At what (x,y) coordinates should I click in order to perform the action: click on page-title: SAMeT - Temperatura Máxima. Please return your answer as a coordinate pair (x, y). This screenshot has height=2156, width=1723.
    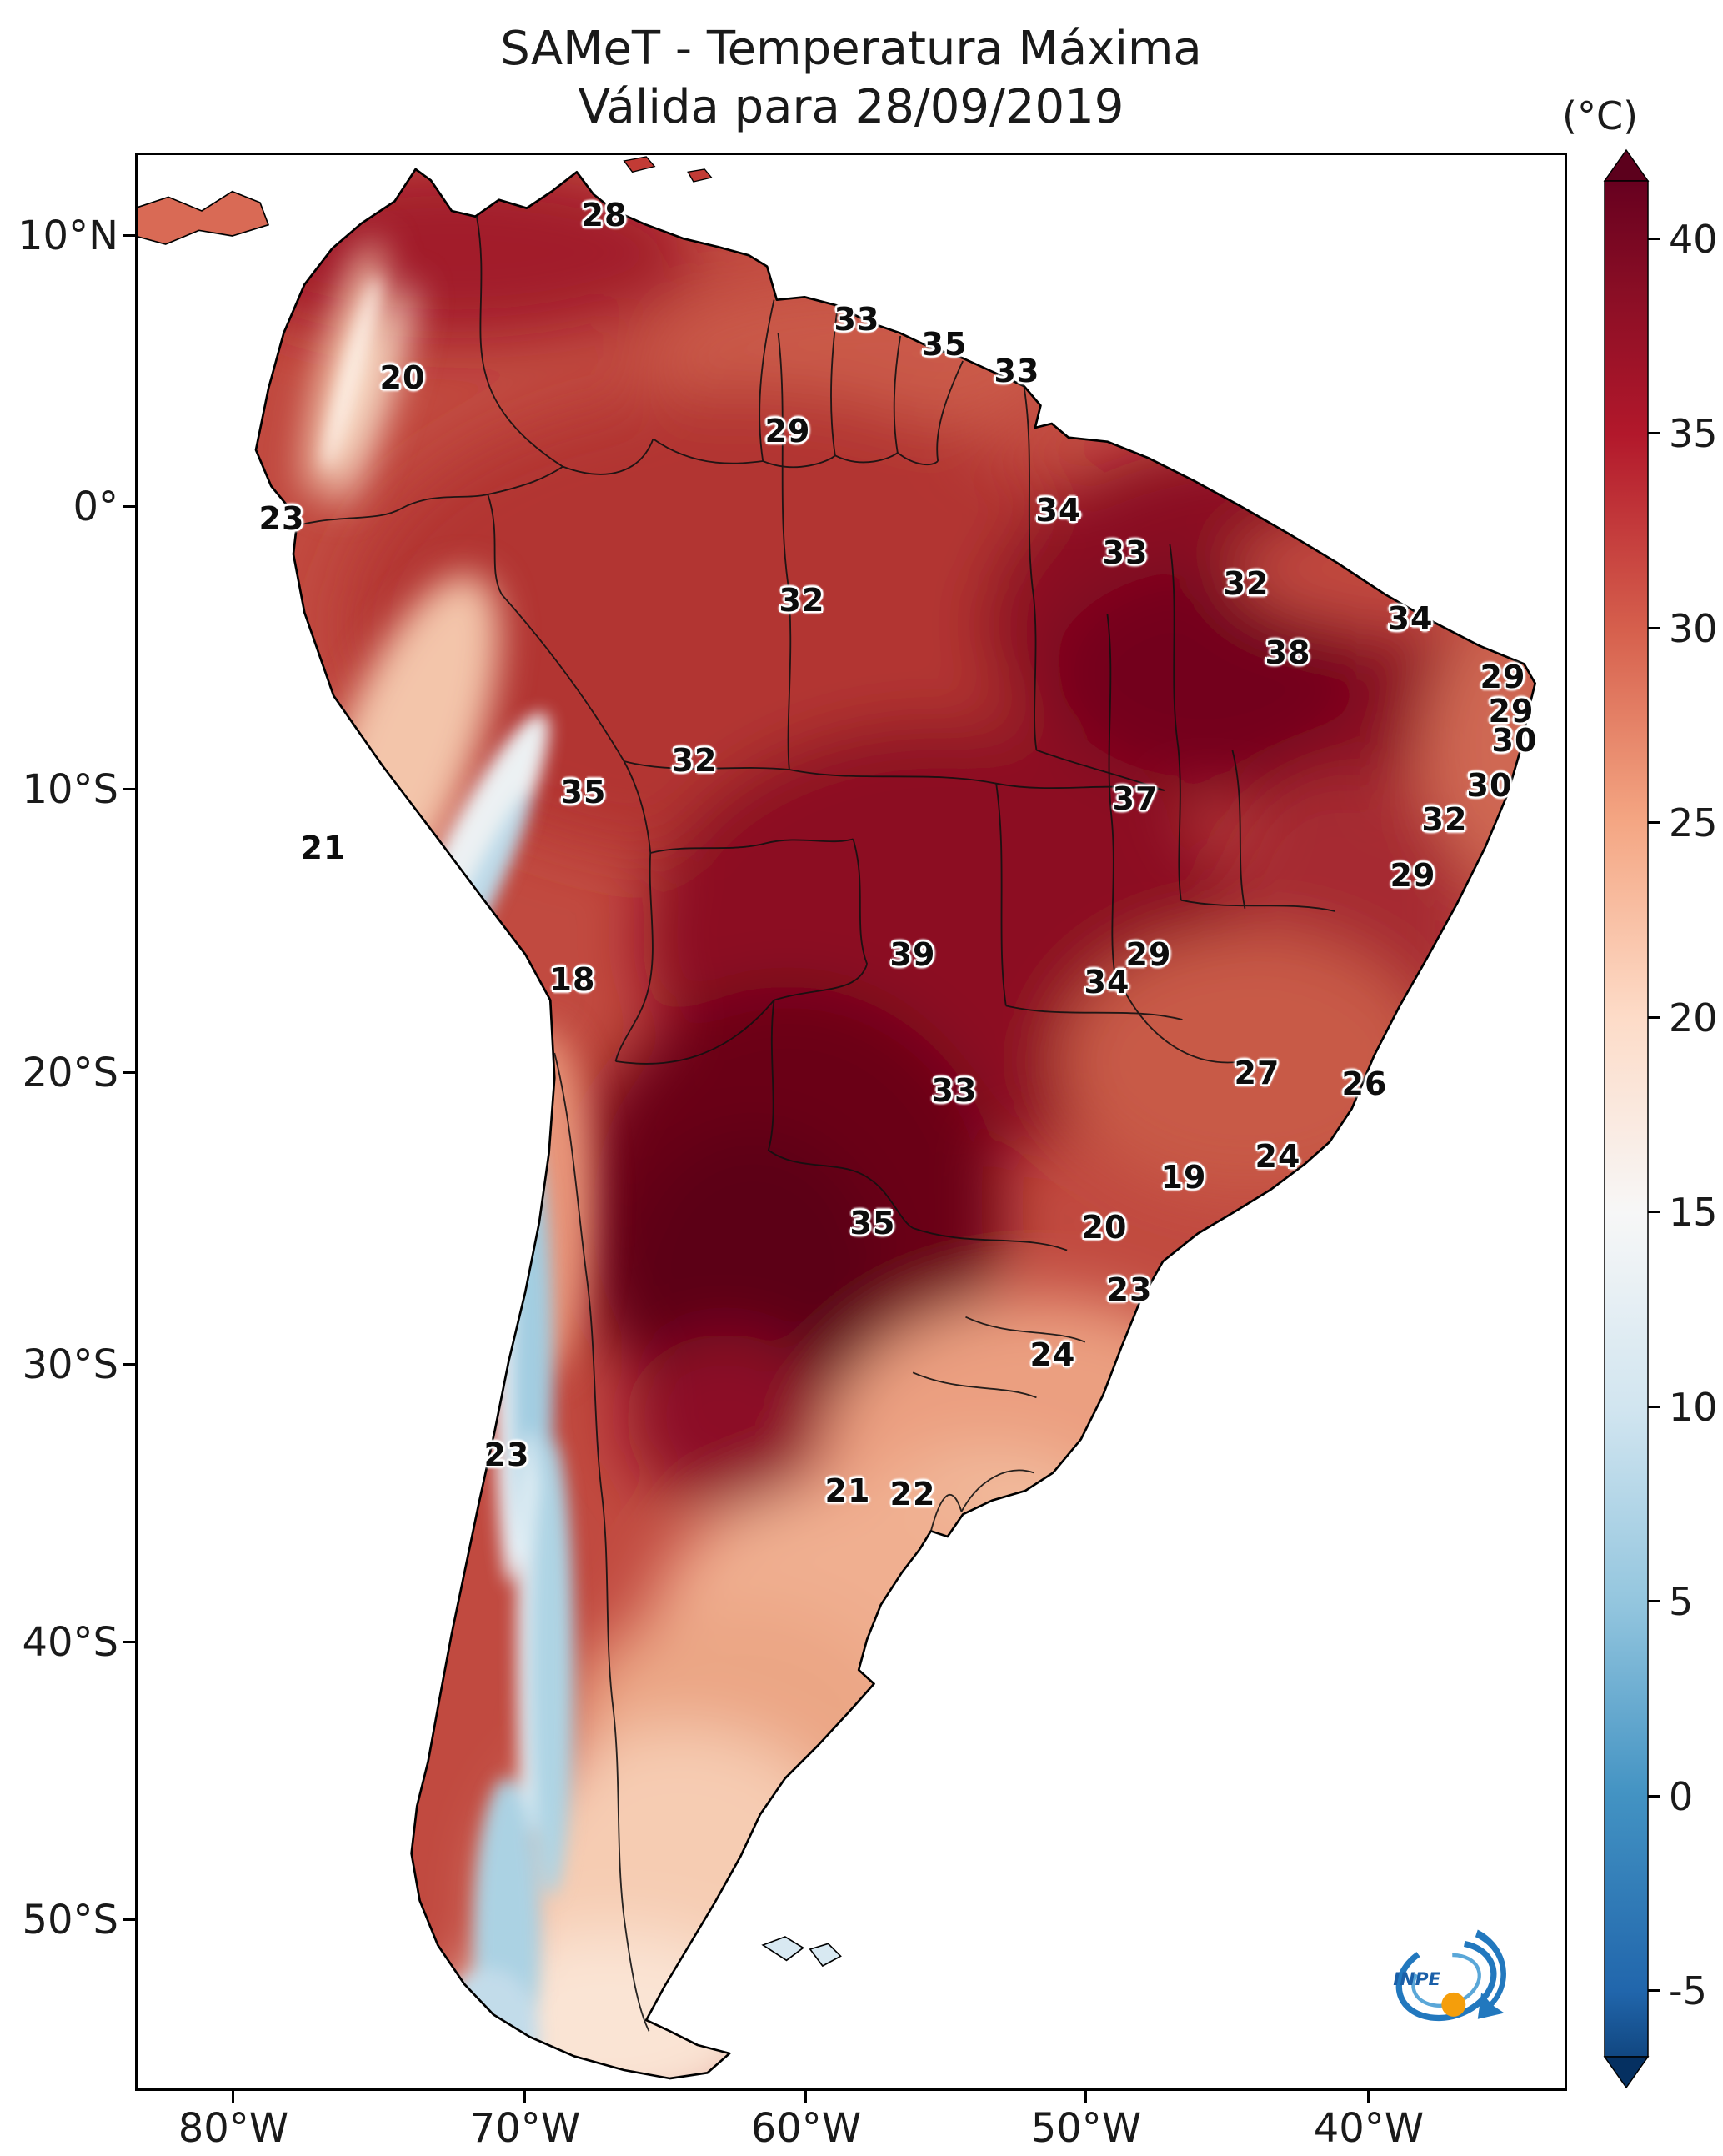
    Looking at the image, I should click on (851, 49).